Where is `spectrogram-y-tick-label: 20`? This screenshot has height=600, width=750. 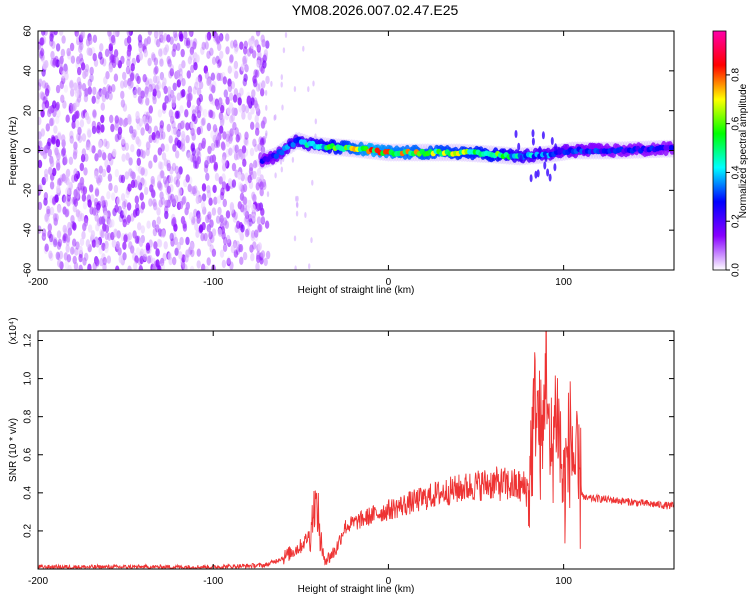
spectrogram-y-tick-label: 20 is located at coordinates (28, 111).